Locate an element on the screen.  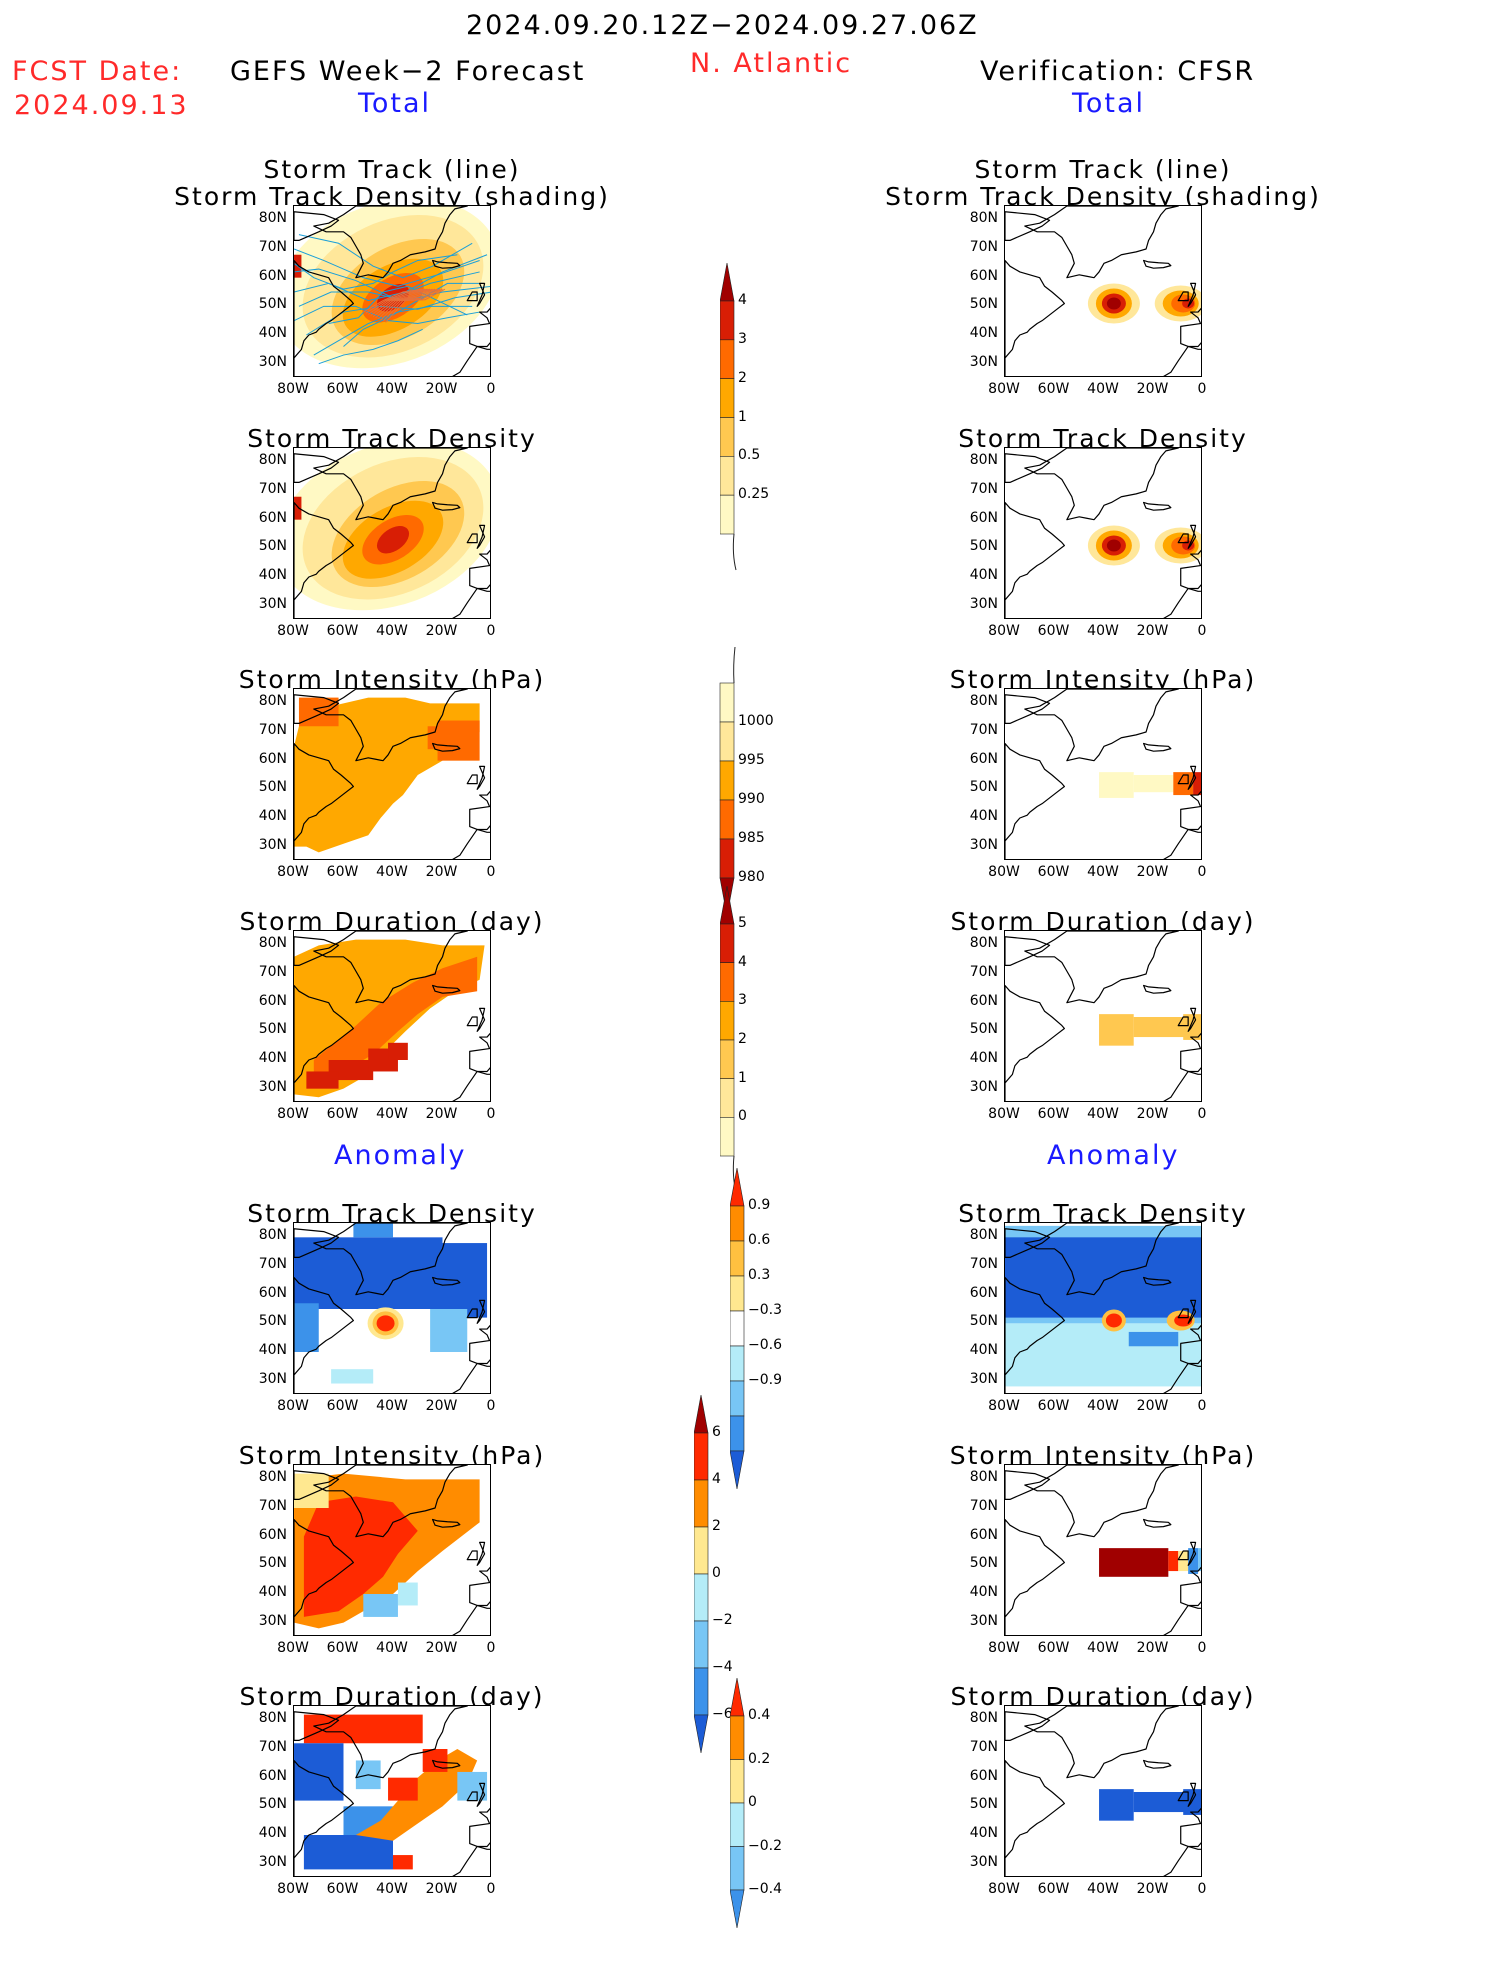
colorbar-label: 995 is located at coordinates (751, 760).